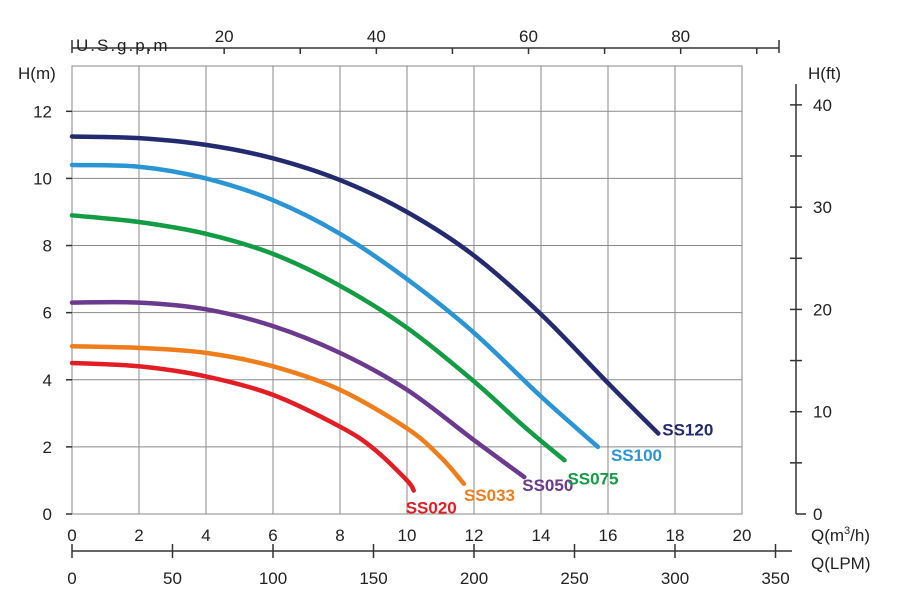  Describe the element at coordinates (272, 535) in the screenshot. I see `x-tick-label: 6` at that location.